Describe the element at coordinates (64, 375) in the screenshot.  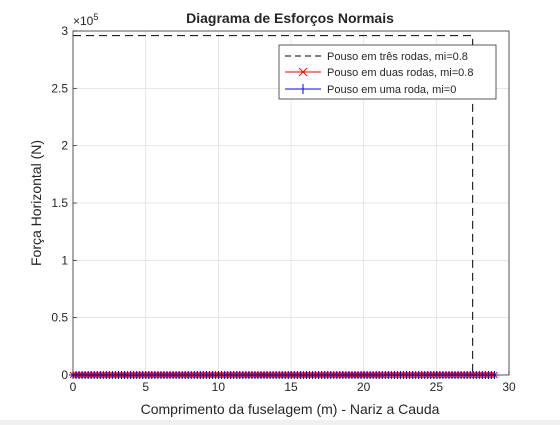
I see `y-tick-label: 0` at that location.